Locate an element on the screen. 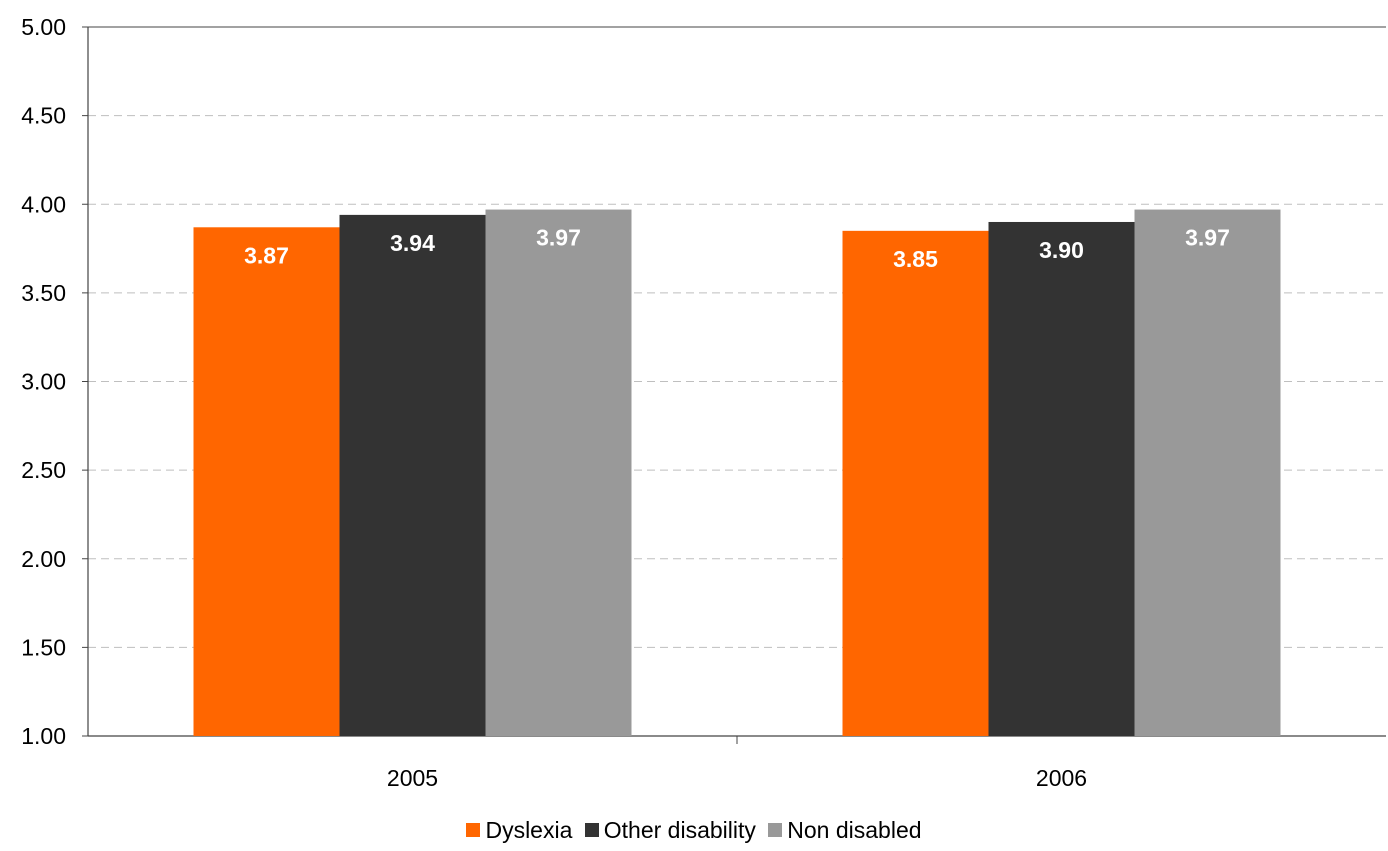 This screenshot has width=1388, height=851. y-tick-label: 1.50 is located at coordinates (43, 647).